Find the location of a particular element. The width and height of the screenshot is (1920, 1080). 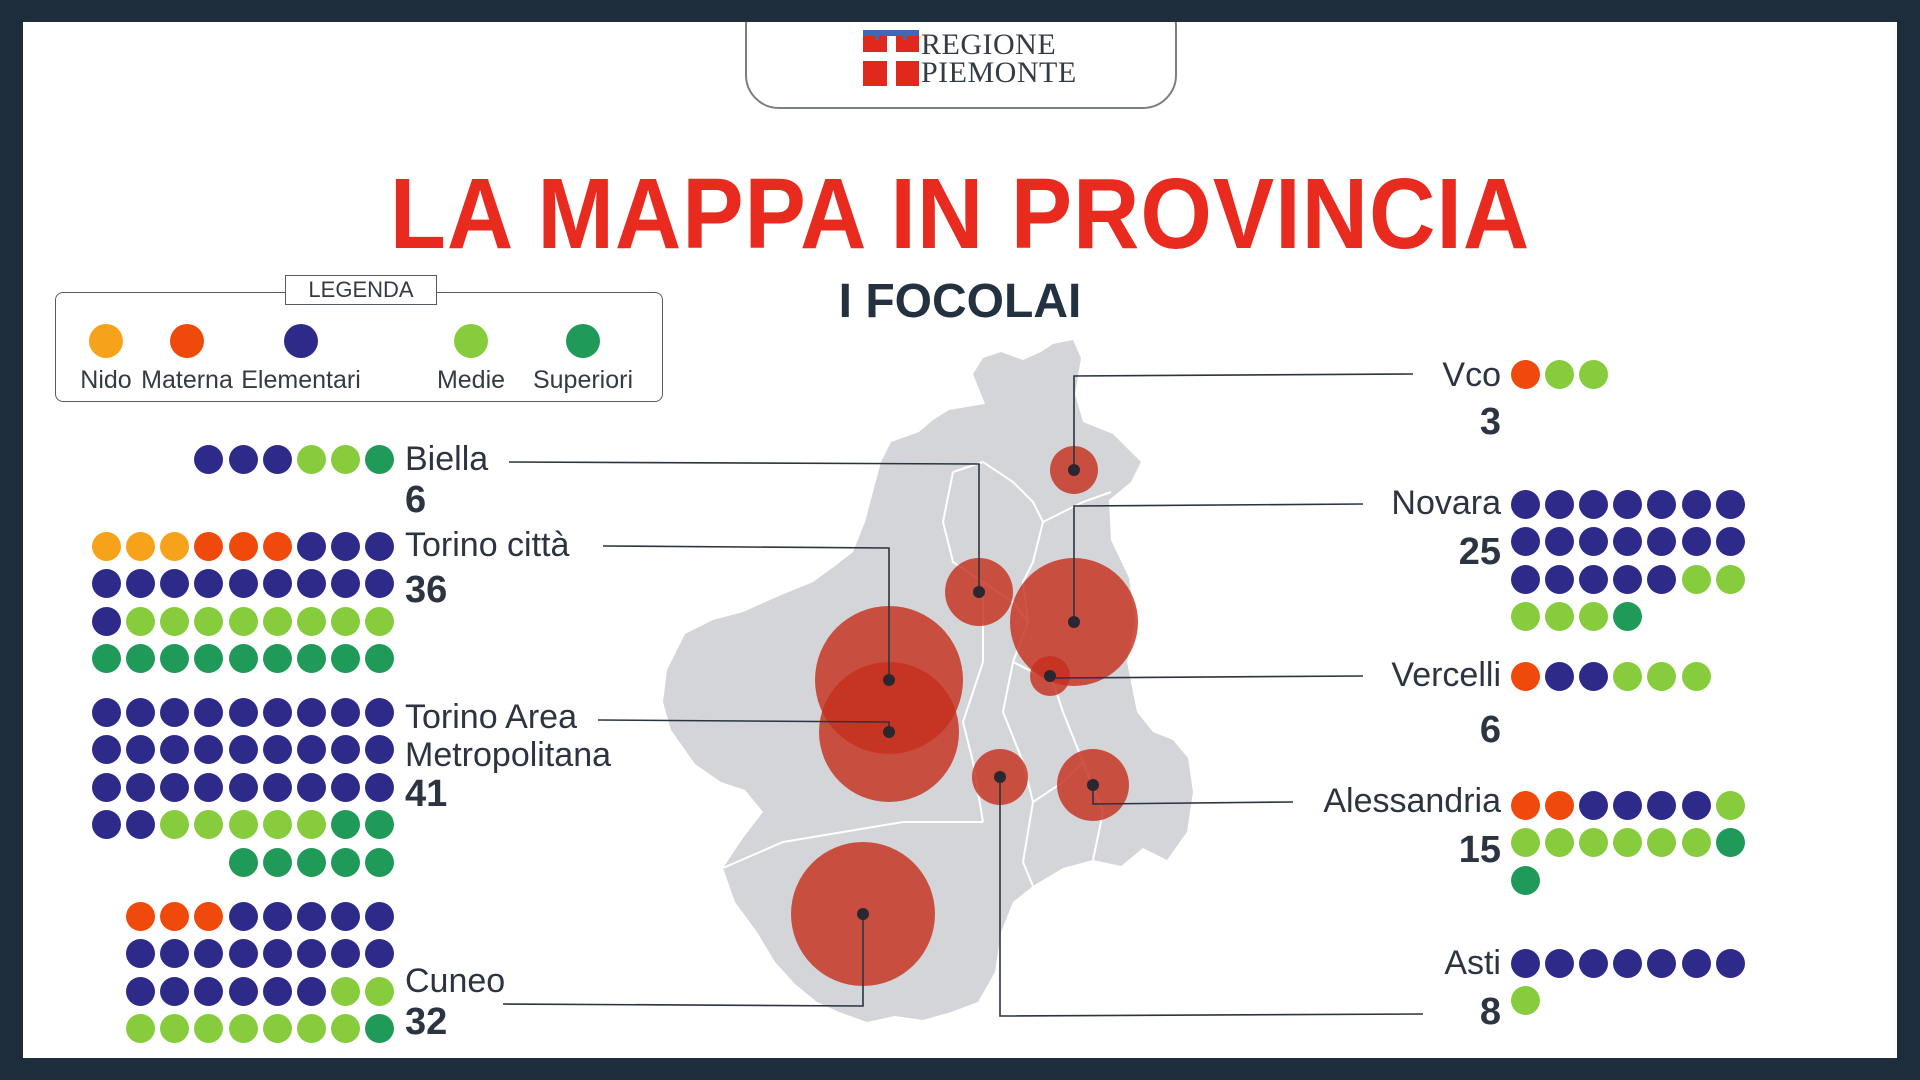

province-count-alessandria: 15 is located at coordinates (1479, 850).